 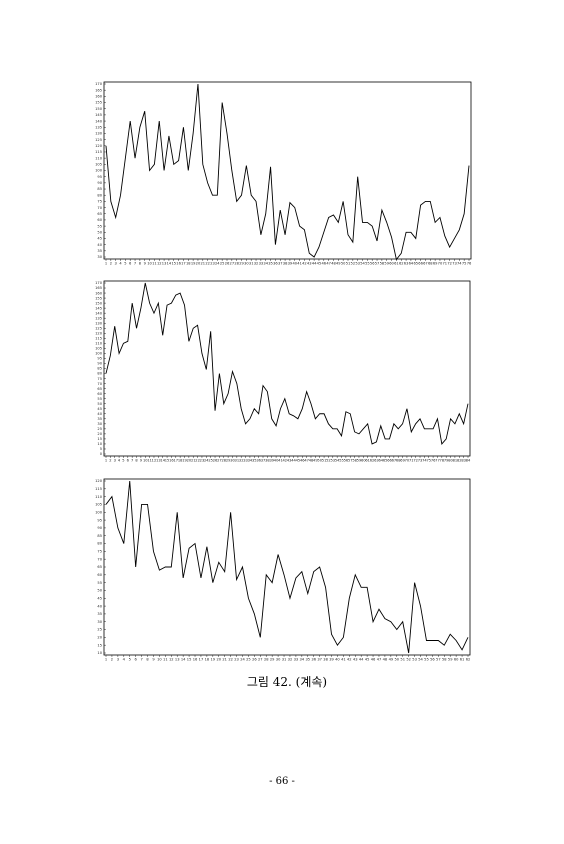 What do you see at coordinates (267, 461) in the screenshot?
I see `x-tick-label: 38` at bounding box center [267, 461].